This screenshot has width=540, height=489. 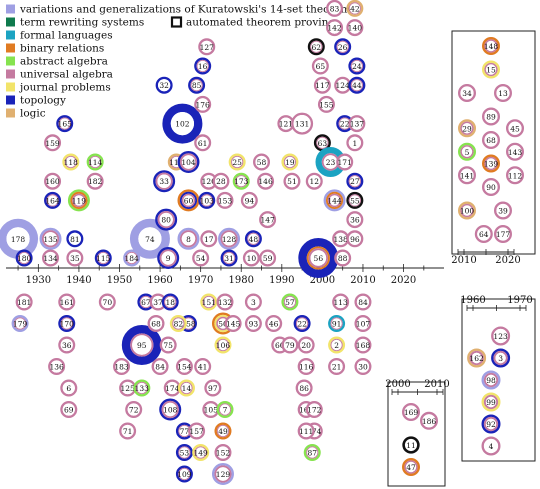 I want to click on node-100: 100, so click(x=467, y=210).